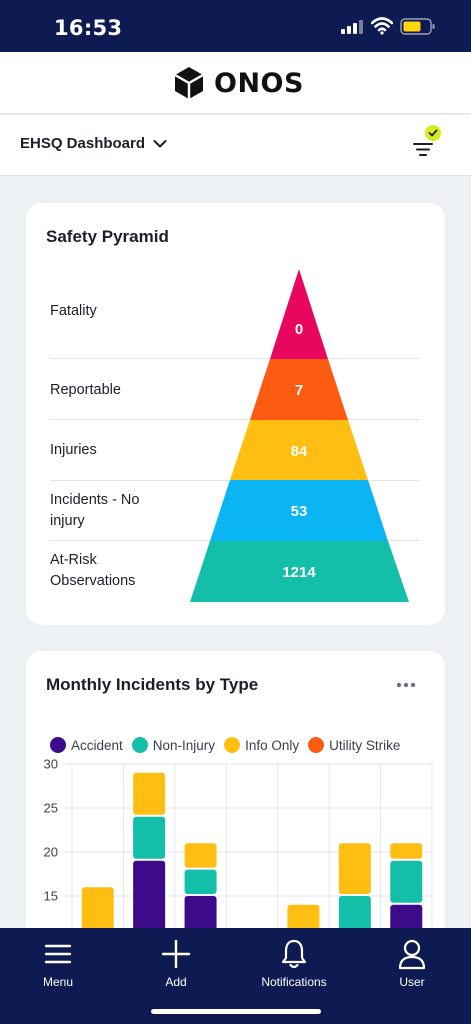 The width and height of the screenshot is (471, 1024). Describe the element at coordinates (365, 745) in the screenshot. I see `legend-label: Utility Strike` at that location.